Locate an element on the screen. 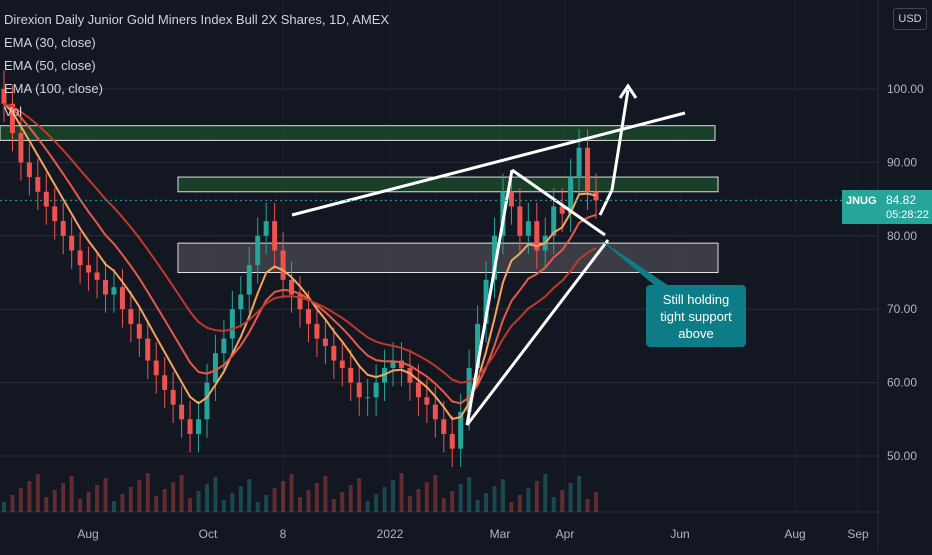 The image size is (932, 555). legend-ema30: EMA (30, close) is located at coordinates (50, 42).